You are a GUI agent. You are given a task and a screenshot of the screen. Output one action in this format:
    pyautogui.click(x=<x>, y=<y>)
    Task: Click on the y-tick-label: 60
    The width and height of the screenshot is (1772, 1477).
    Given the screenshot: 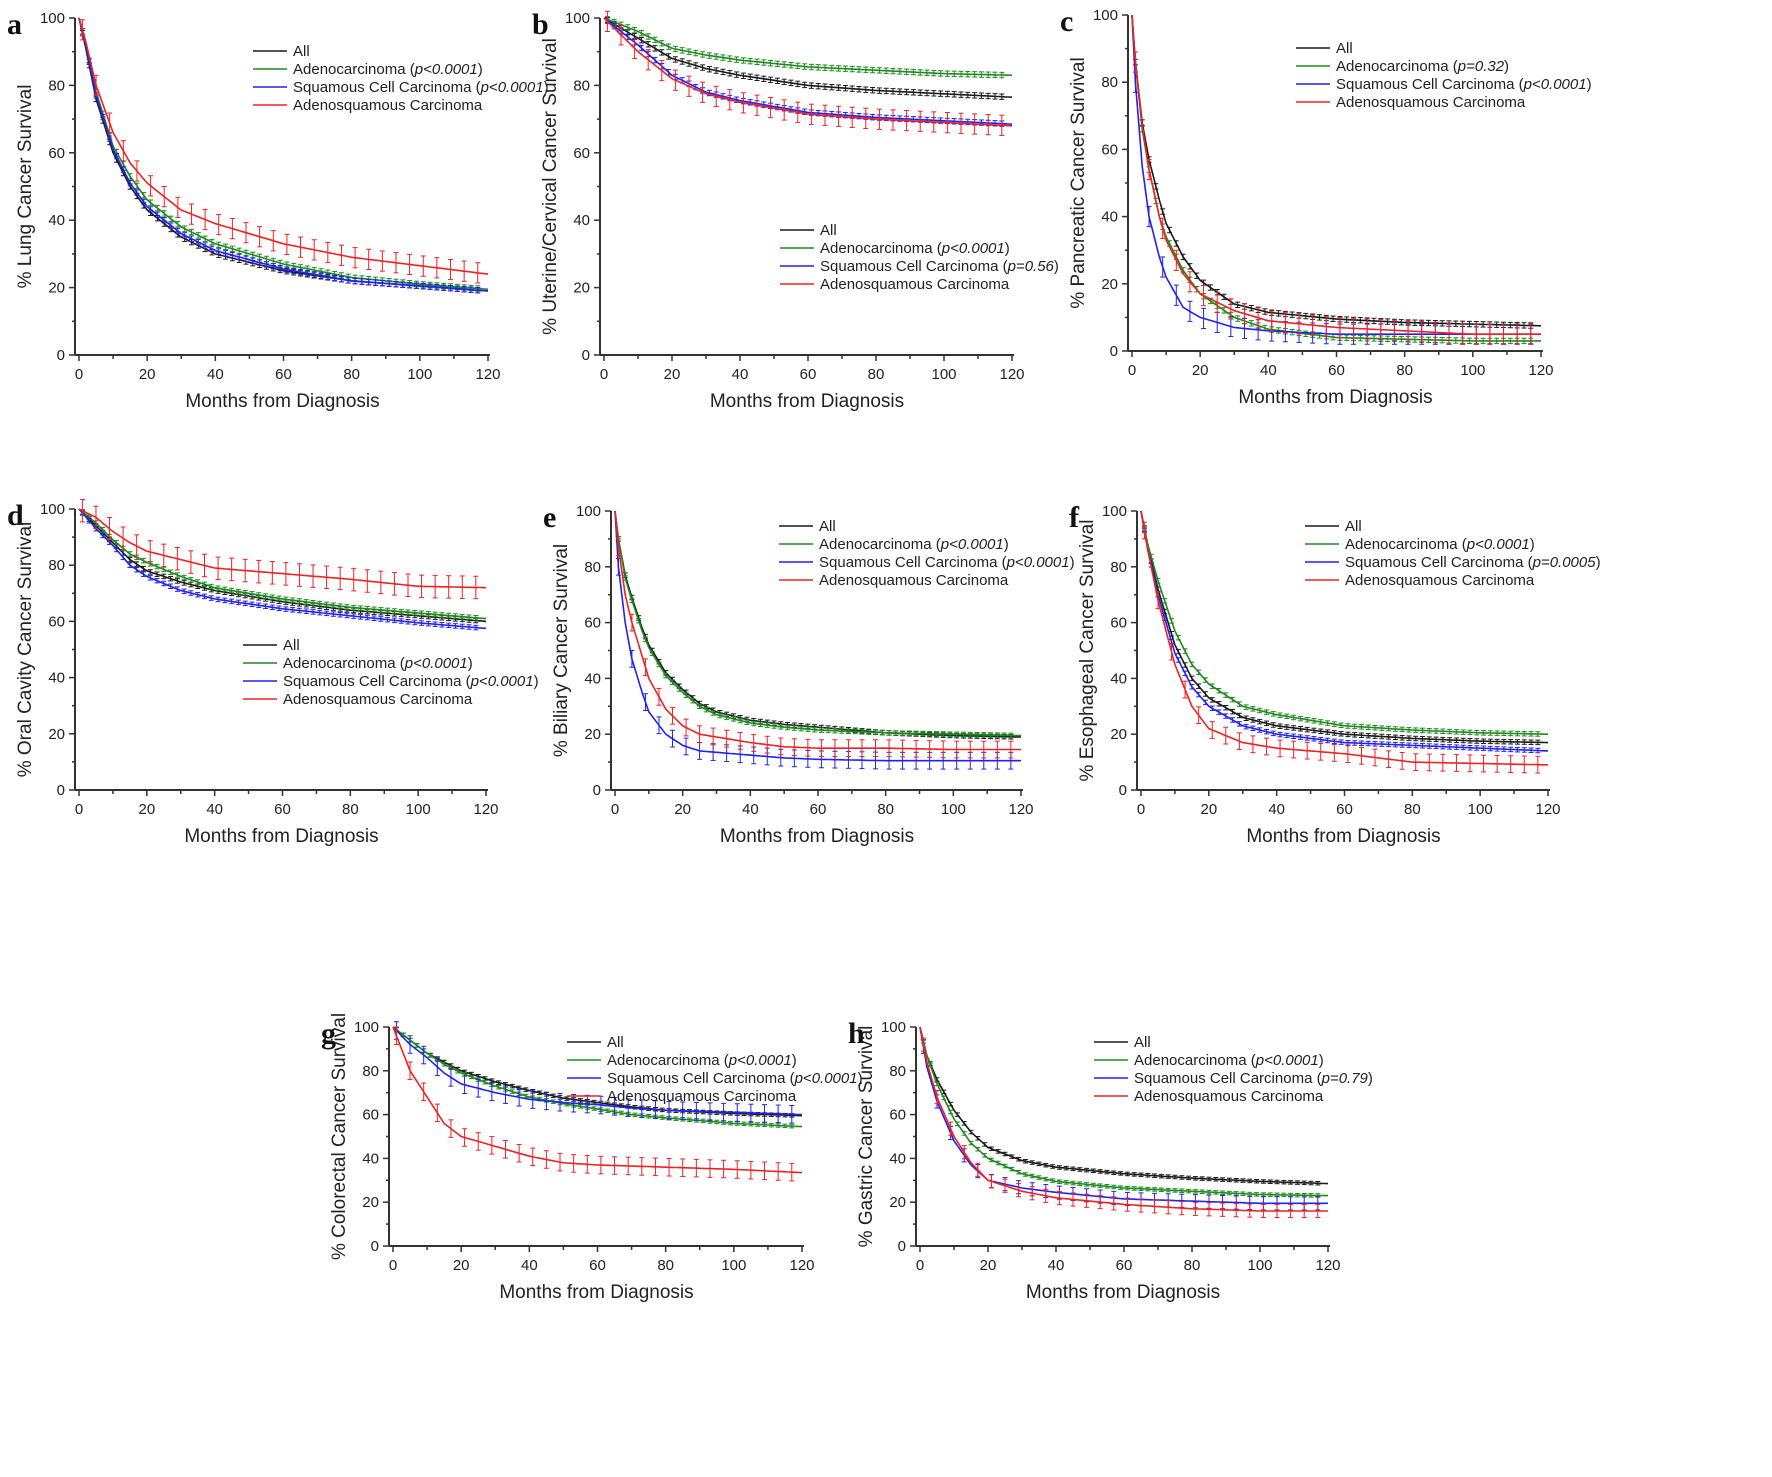 What is the action you would take?
    pyautogui.click(x=56, y=153)
    